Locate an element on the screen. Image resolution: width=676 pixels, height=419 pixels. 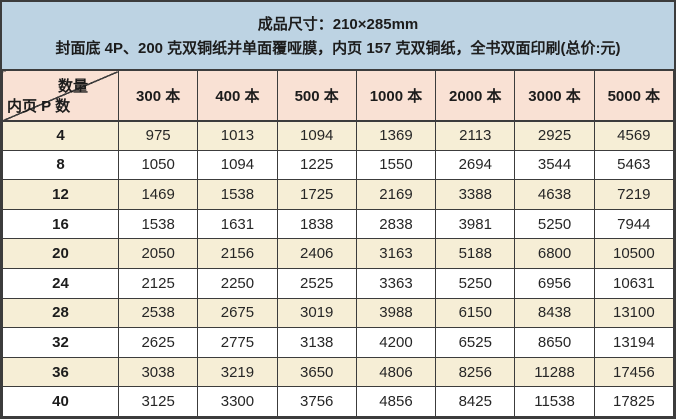
corner-cell: 数量 内页 P 数 is located at coordinates (60, 96).